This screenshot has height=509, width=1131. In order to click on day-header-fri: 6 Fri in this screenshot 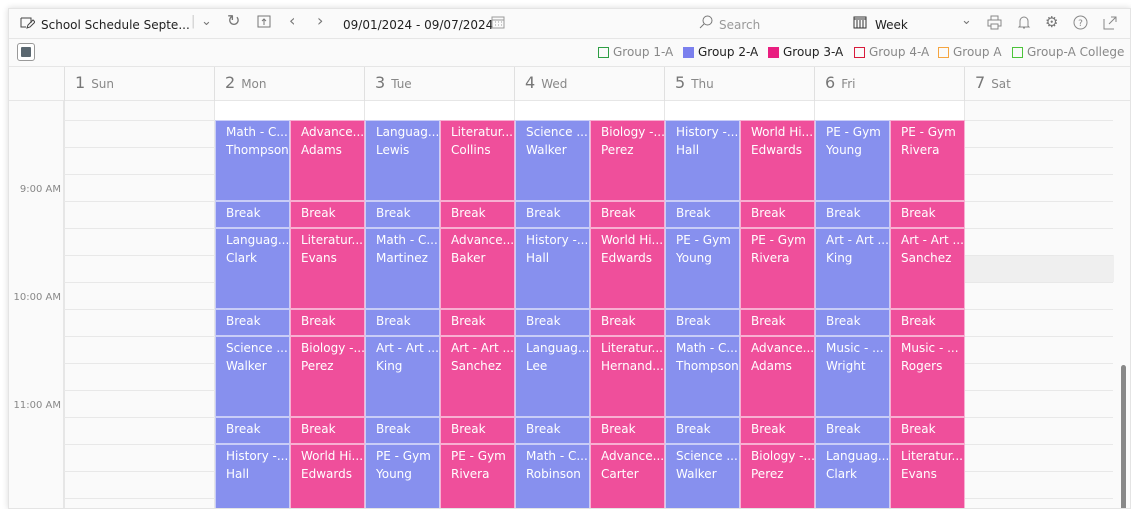, I will do `click(889, 84)`.